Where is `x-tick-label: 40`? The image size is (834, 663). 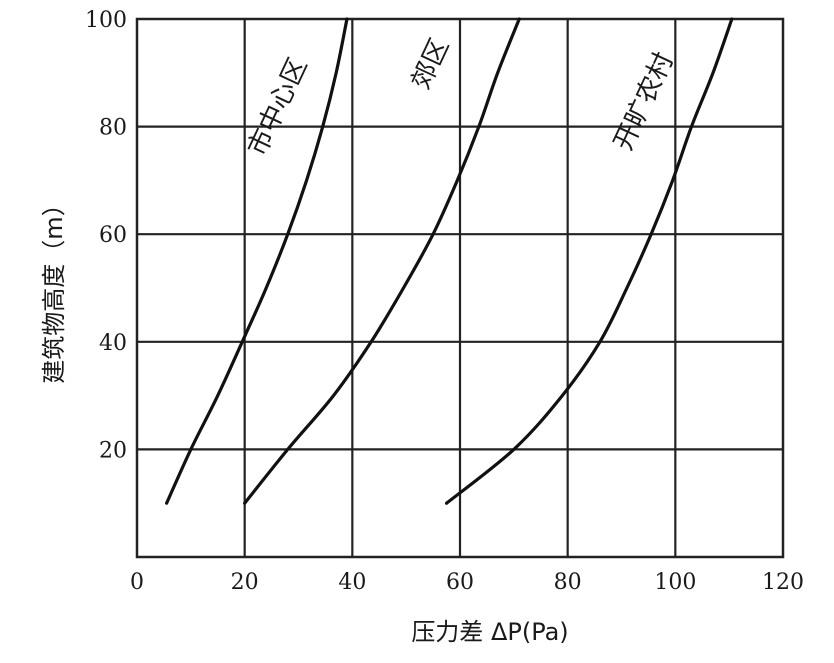 x-tick-label: 40 is located at coordinates (352, 582).